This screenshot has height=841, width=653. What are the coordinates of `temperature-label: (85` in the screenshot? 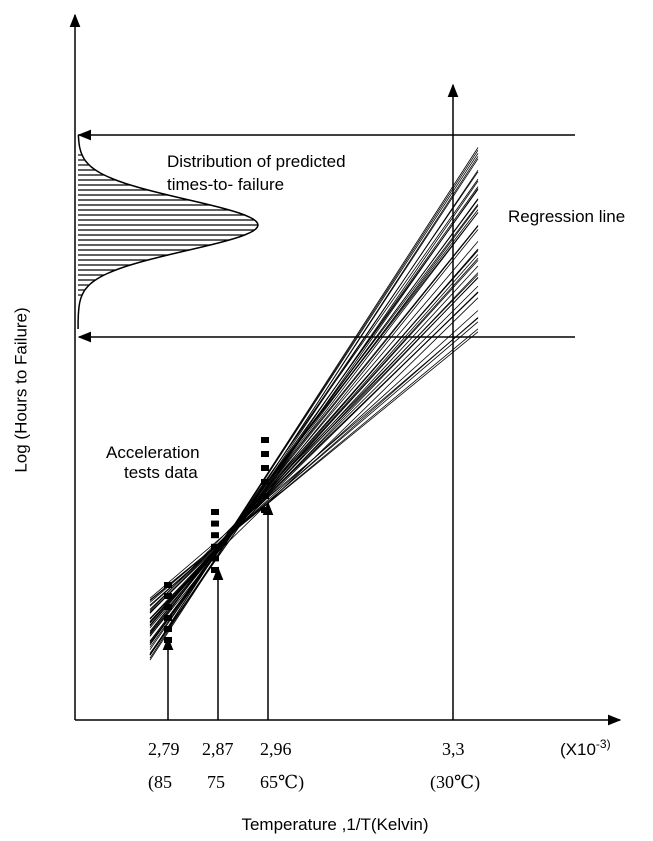 It's located at (160, 782).